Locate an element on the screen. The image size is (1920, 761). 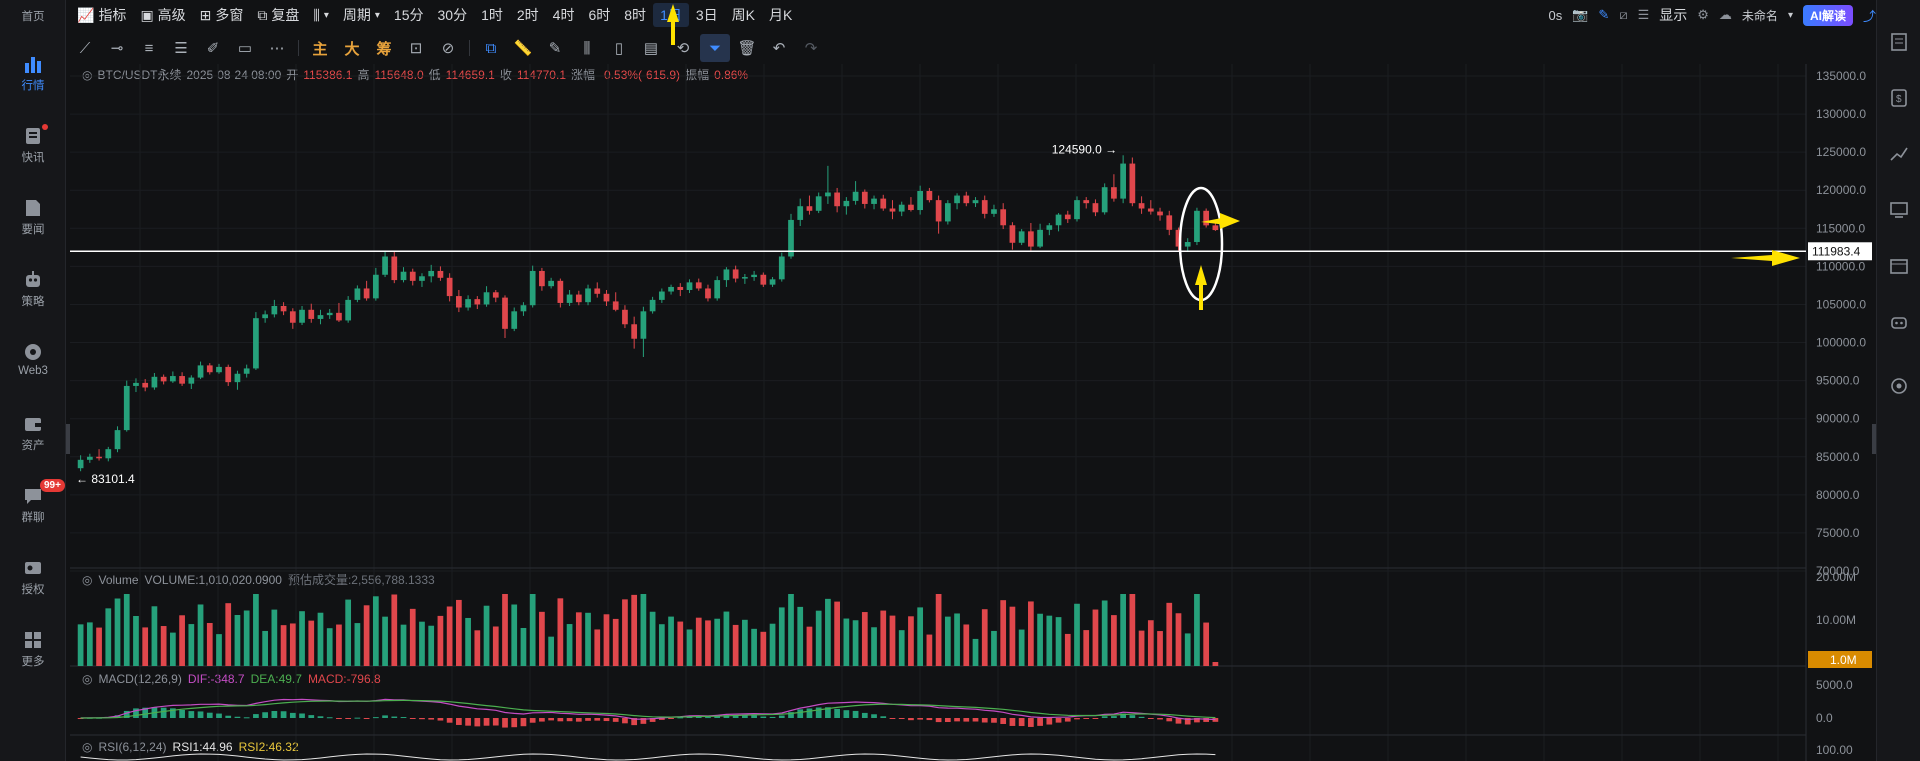
brush-icon: ✐ is located at coordinates (213, 48).